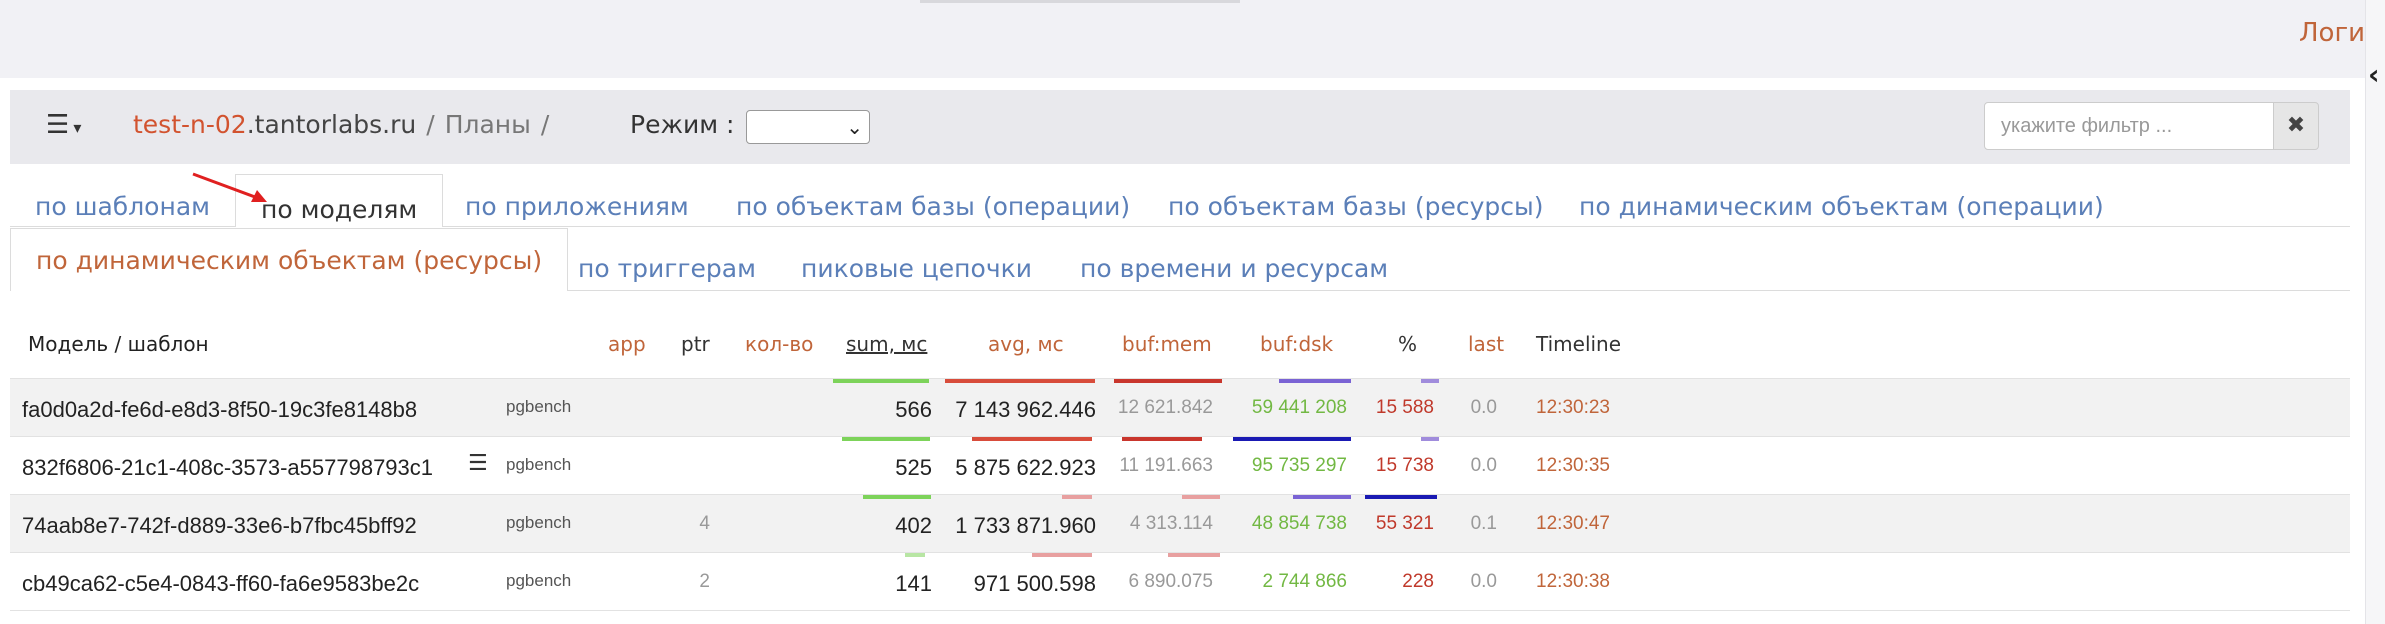  What do you see at coordinates (1573, 523) in the screenshot?
I see `cell-timeline: 12:30:47` at bounding box center [1573, 523].